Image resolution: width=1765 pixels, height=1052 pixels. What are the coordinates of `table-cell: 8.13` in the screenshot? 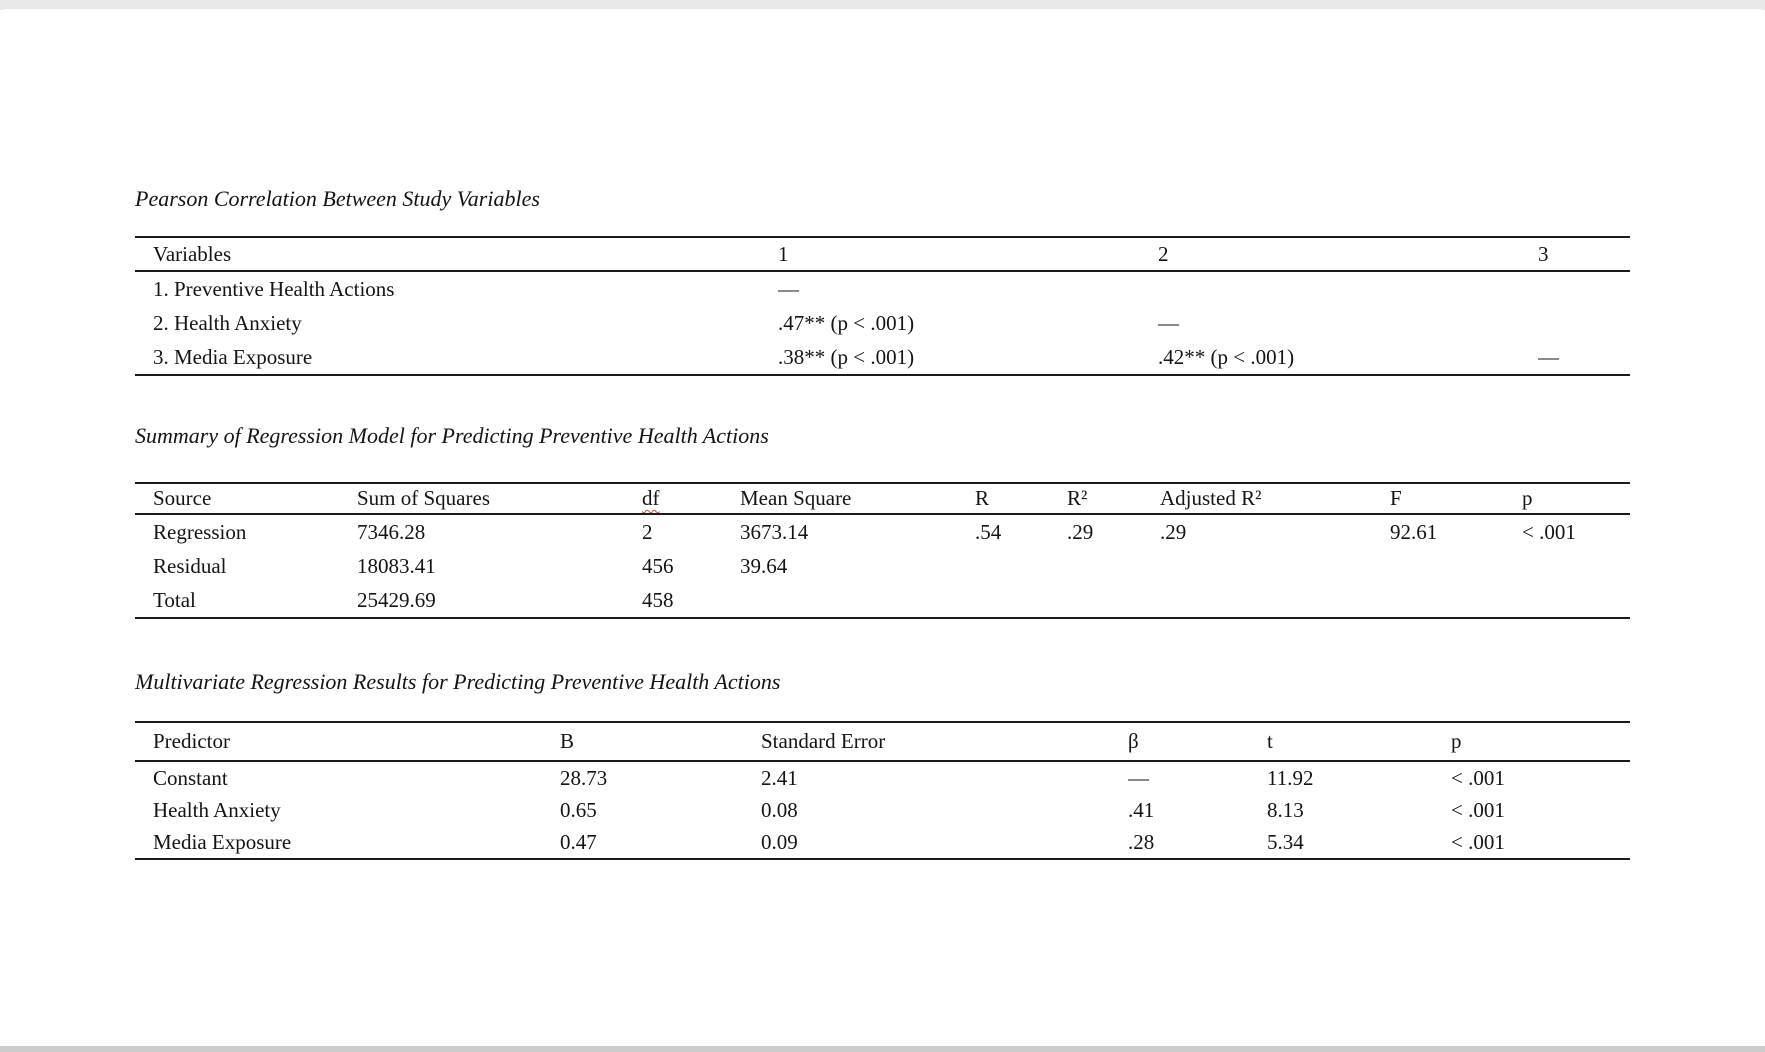 It's located at (1285, 809).